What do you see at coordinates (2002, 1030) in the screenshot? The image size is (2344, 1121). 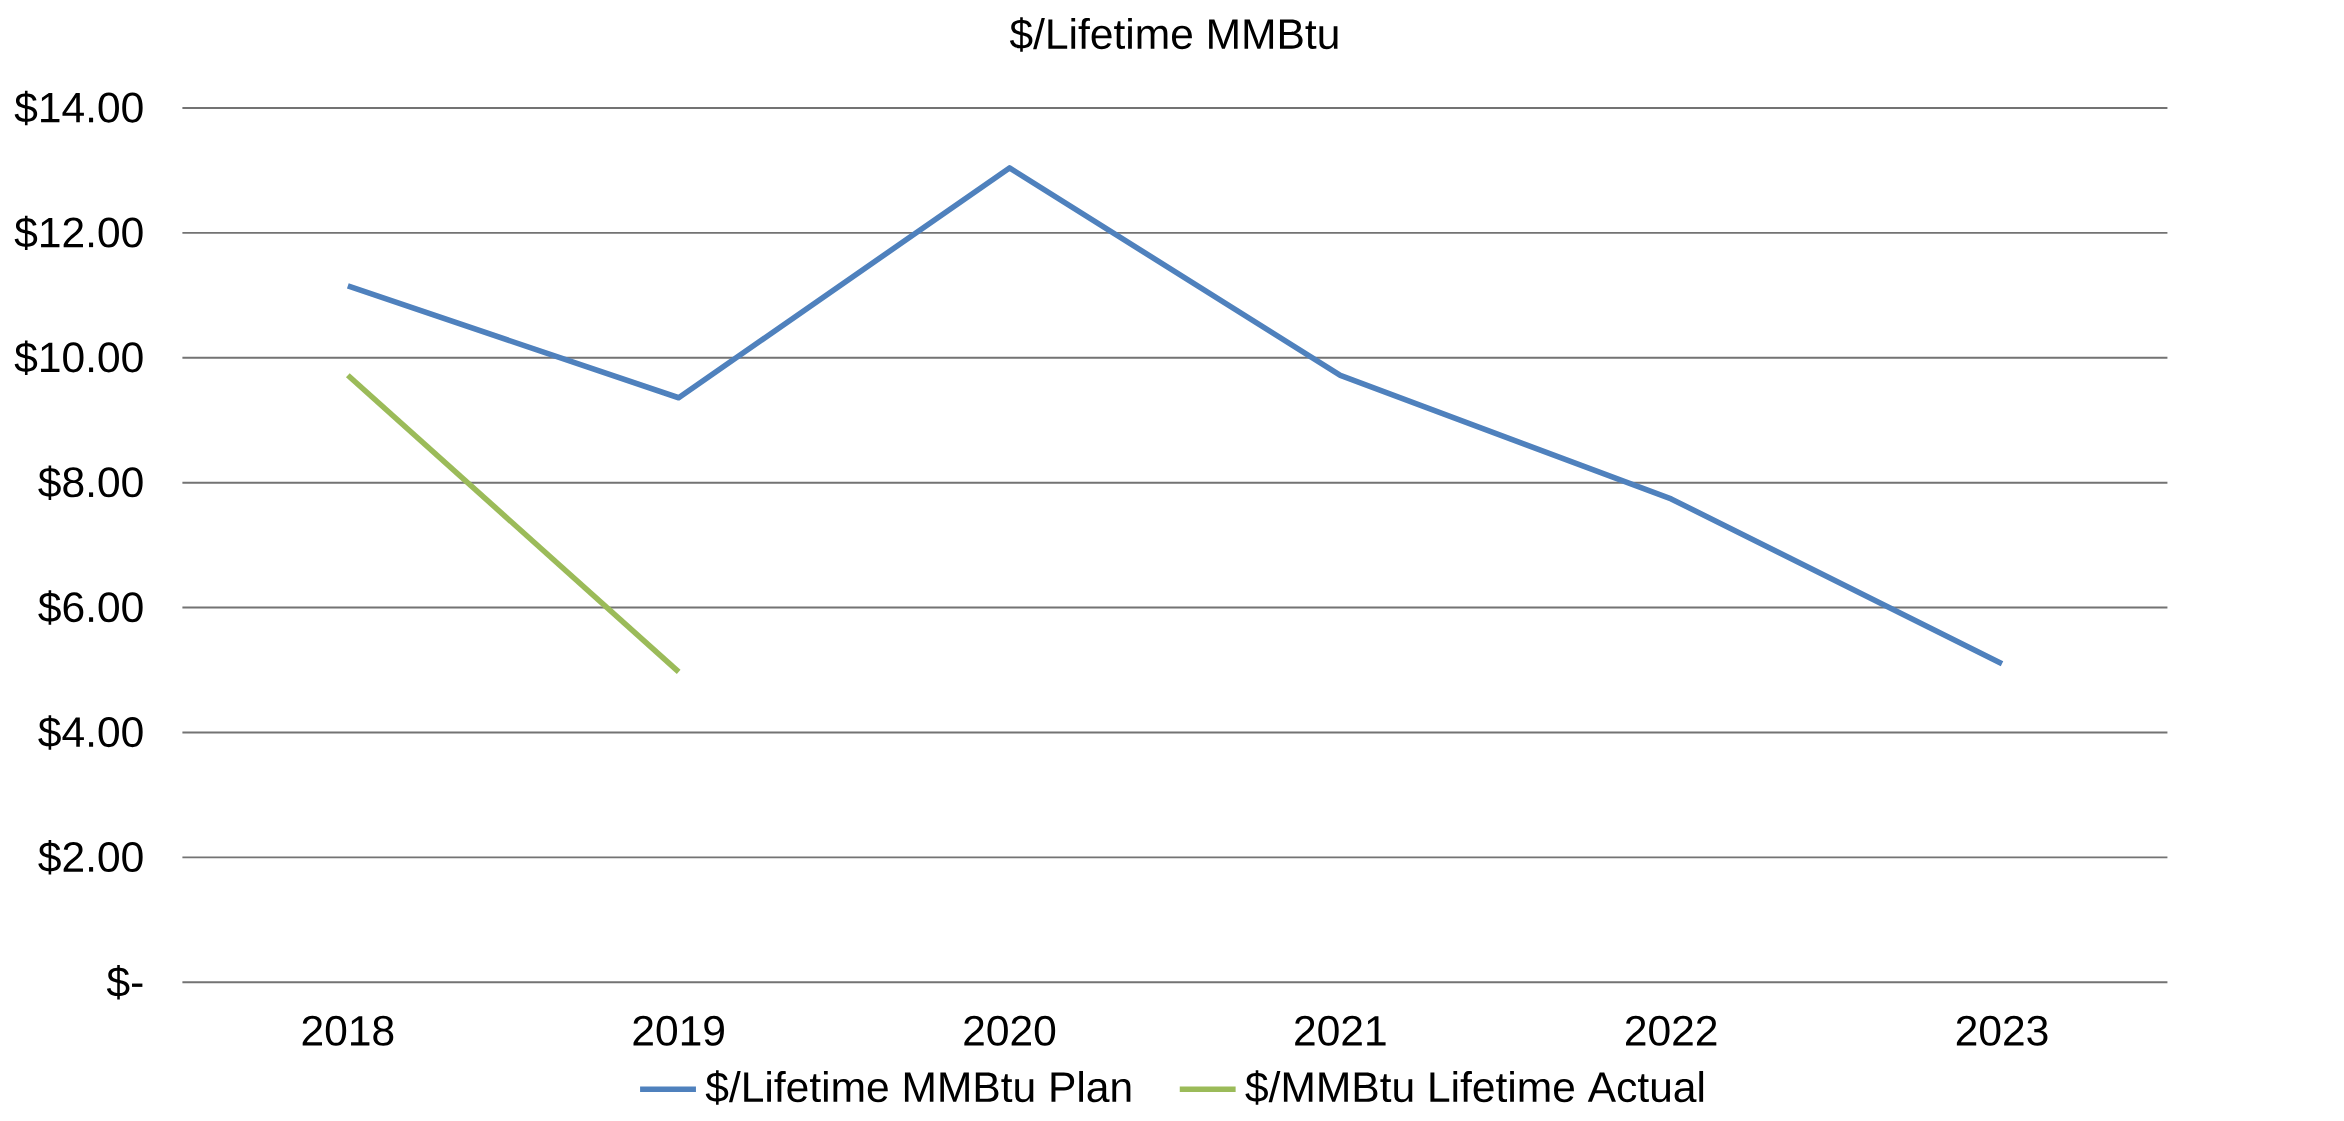 I see `x-tick-label: 2023` at bounding box center [2002, 1030].